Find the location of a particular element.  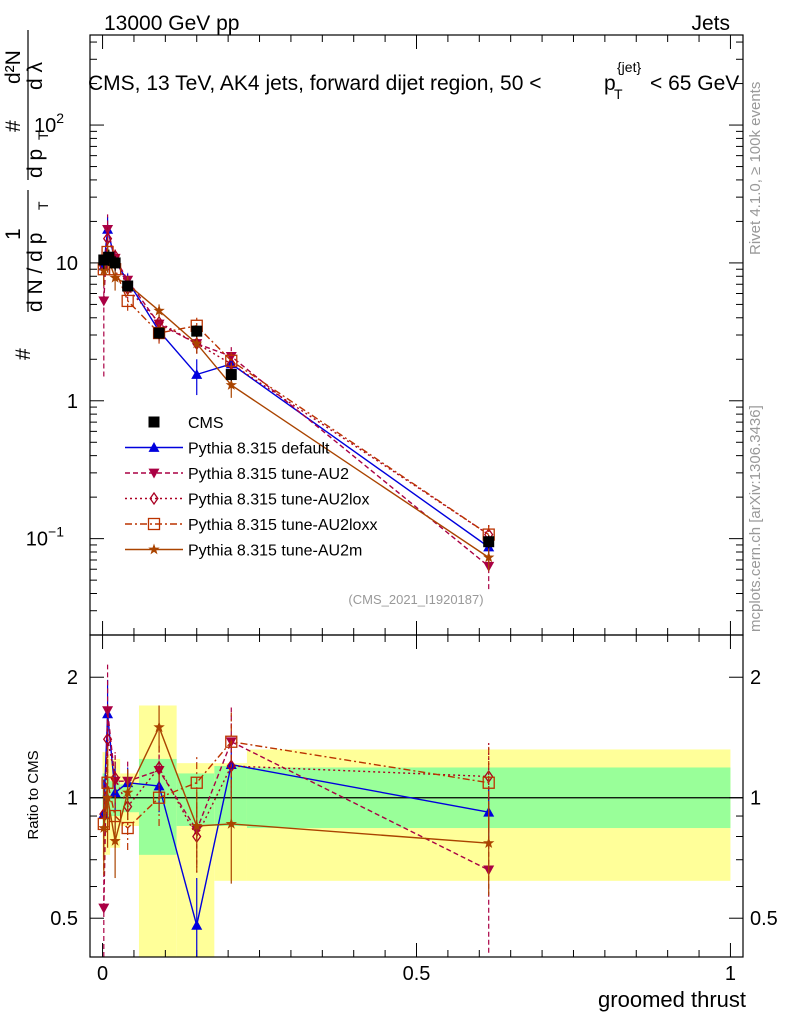

mcplots-label: mcplots.cern.ch [arXiv:1306.3436] is located at coordinates (755, 518).